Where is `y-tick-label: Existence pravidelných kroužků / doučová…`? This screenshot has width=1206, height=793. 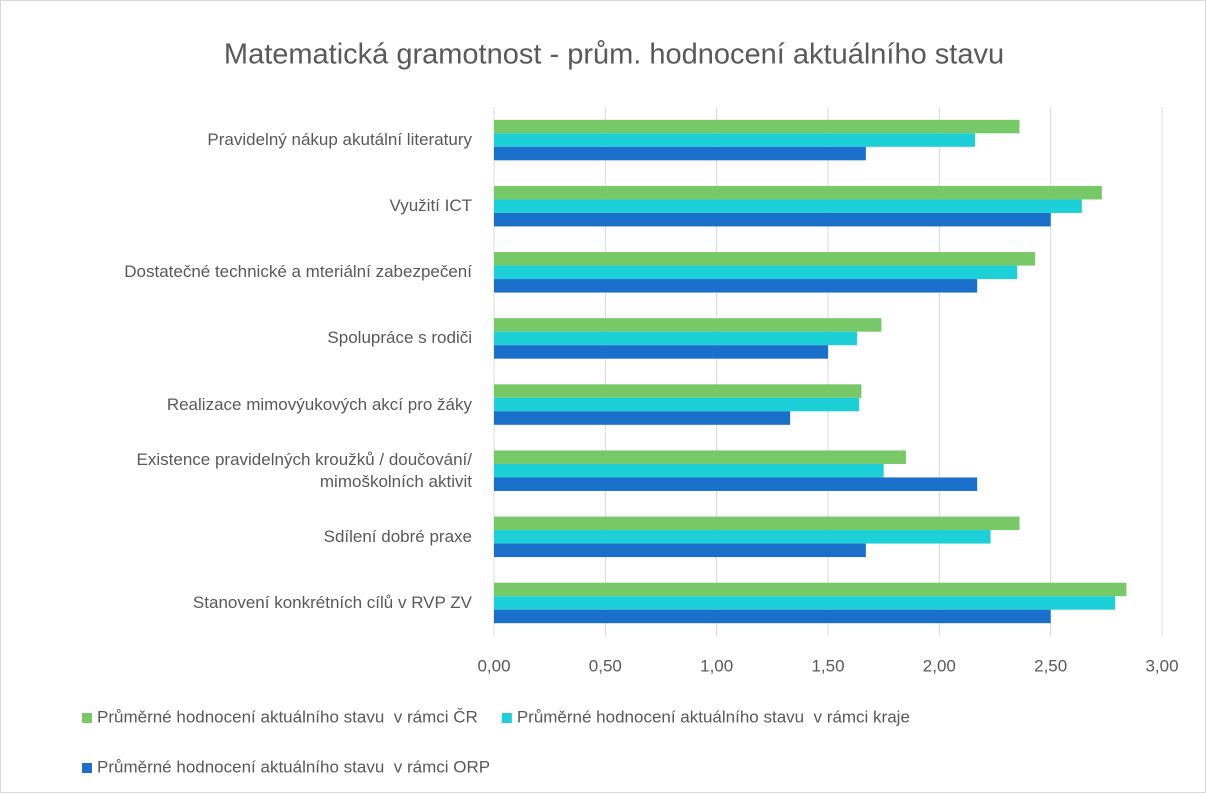 y-tick-label: Existence pravidelných kroužků / doučová… is located at coordinates (304, 470).